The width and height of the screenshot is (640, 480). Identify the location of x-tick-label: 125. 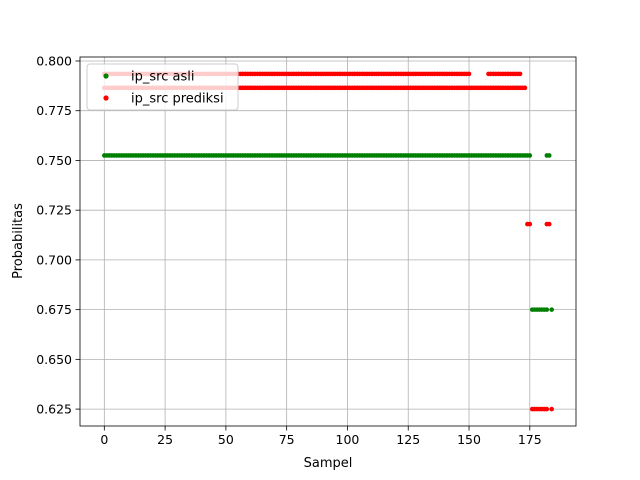
(408, 439).